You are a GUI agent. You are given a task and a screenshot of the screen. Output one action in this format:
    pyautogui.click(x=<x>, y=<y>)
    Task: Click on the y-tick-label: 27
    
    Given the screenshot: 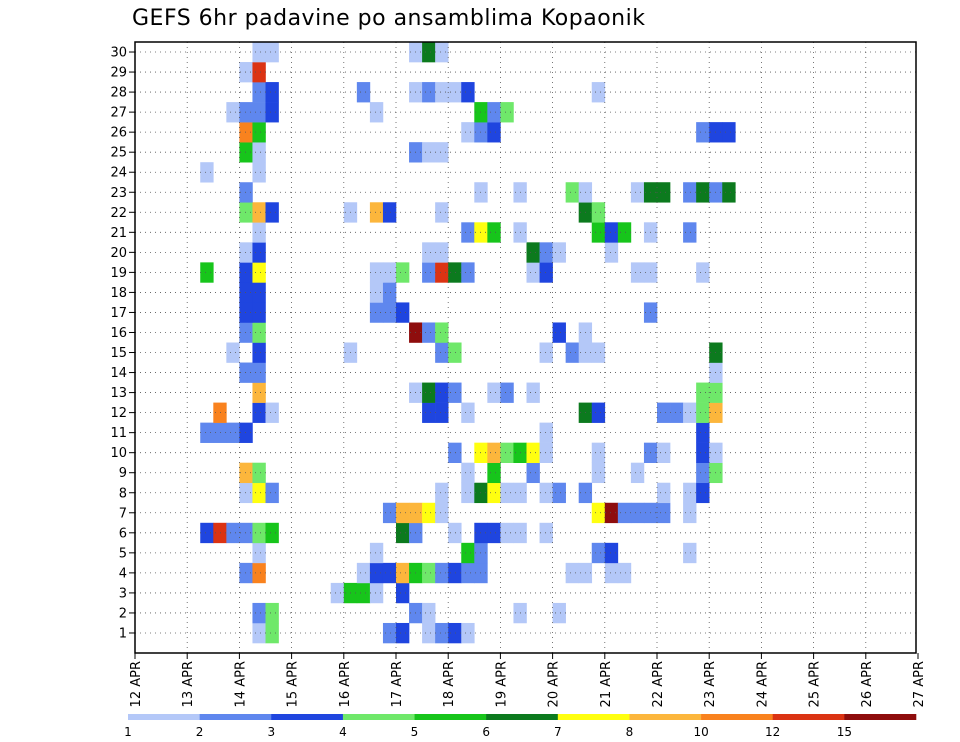 What is the action you would take?
    pyautogui.click(x=118, y=113)
    